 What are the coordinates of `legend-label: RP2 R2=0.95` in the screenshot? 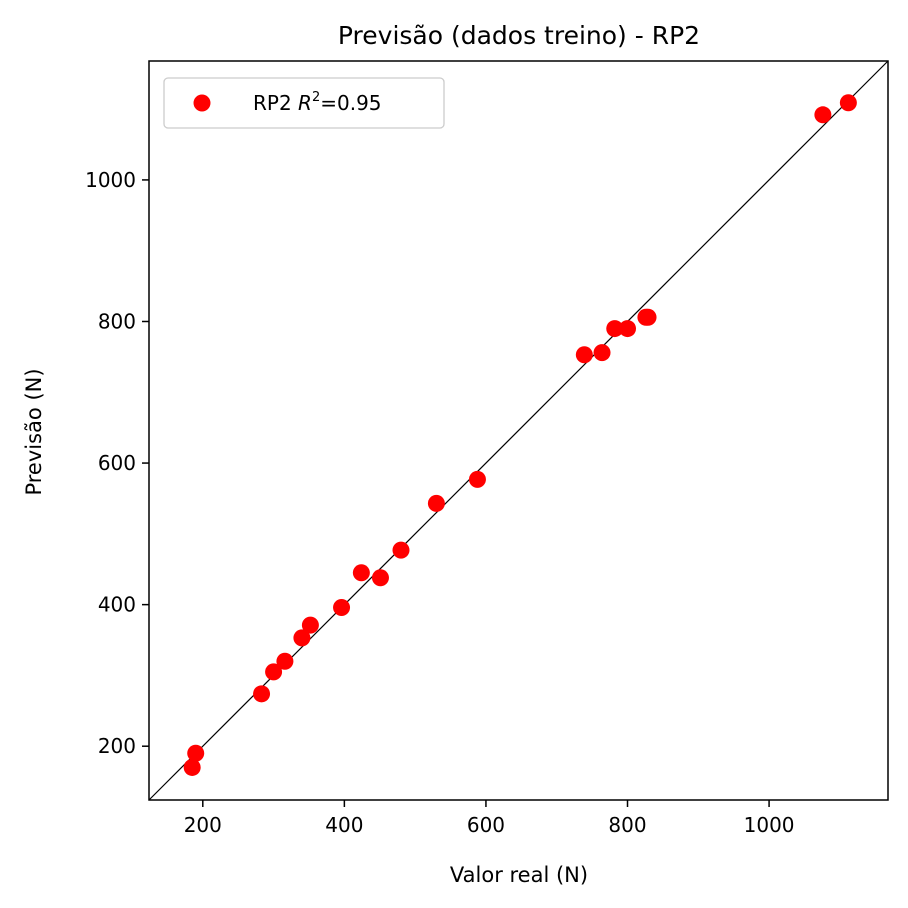 It's located at (317, 102).